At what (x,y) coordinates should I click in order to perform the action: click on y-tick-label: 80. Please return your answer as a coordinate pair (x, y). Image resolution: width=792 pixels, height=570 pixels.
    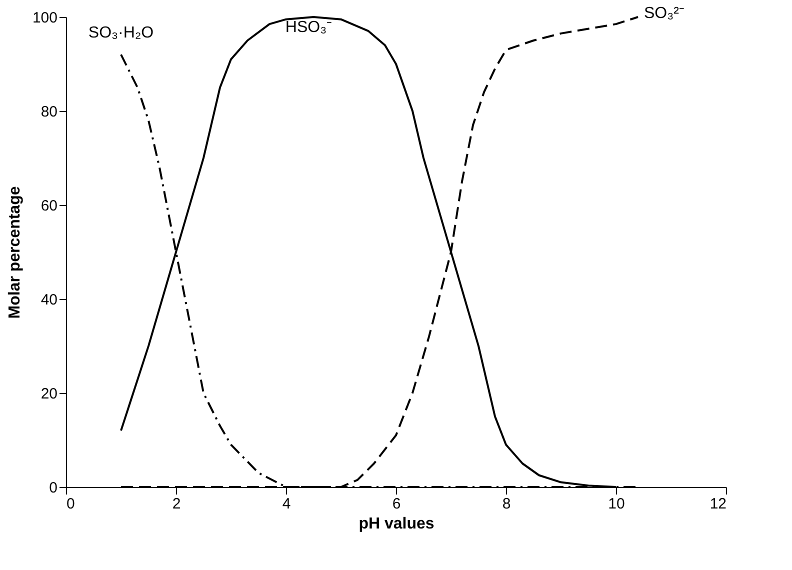
    Looking at the image, I should click on (49, 112).